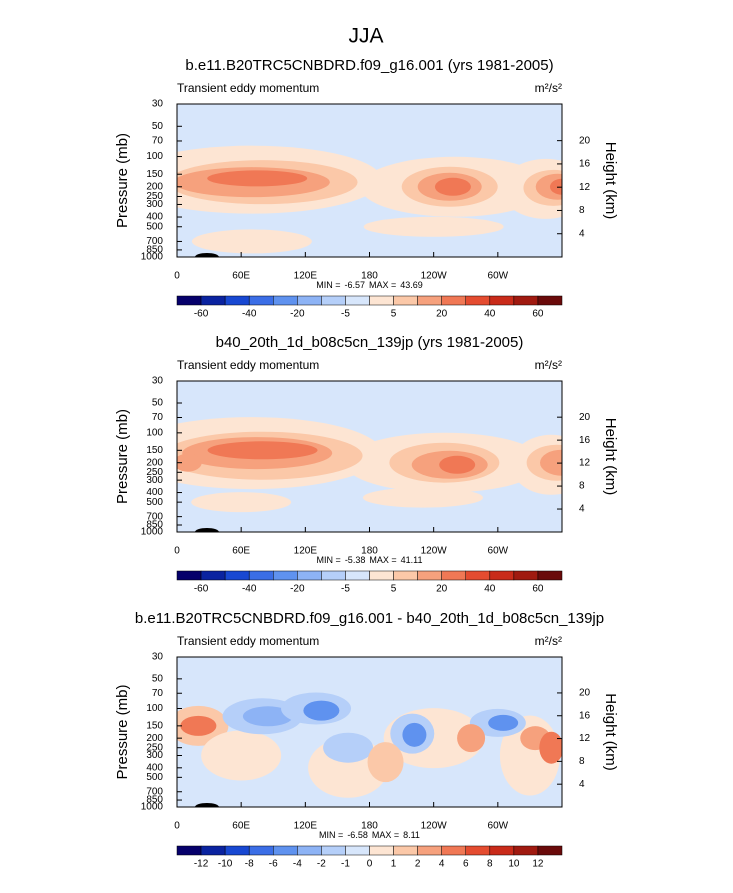  What do you see at coordinates (490, 589) in the screenshot?
I see `colorbar-label: 40` at bounding box center [490, 589].